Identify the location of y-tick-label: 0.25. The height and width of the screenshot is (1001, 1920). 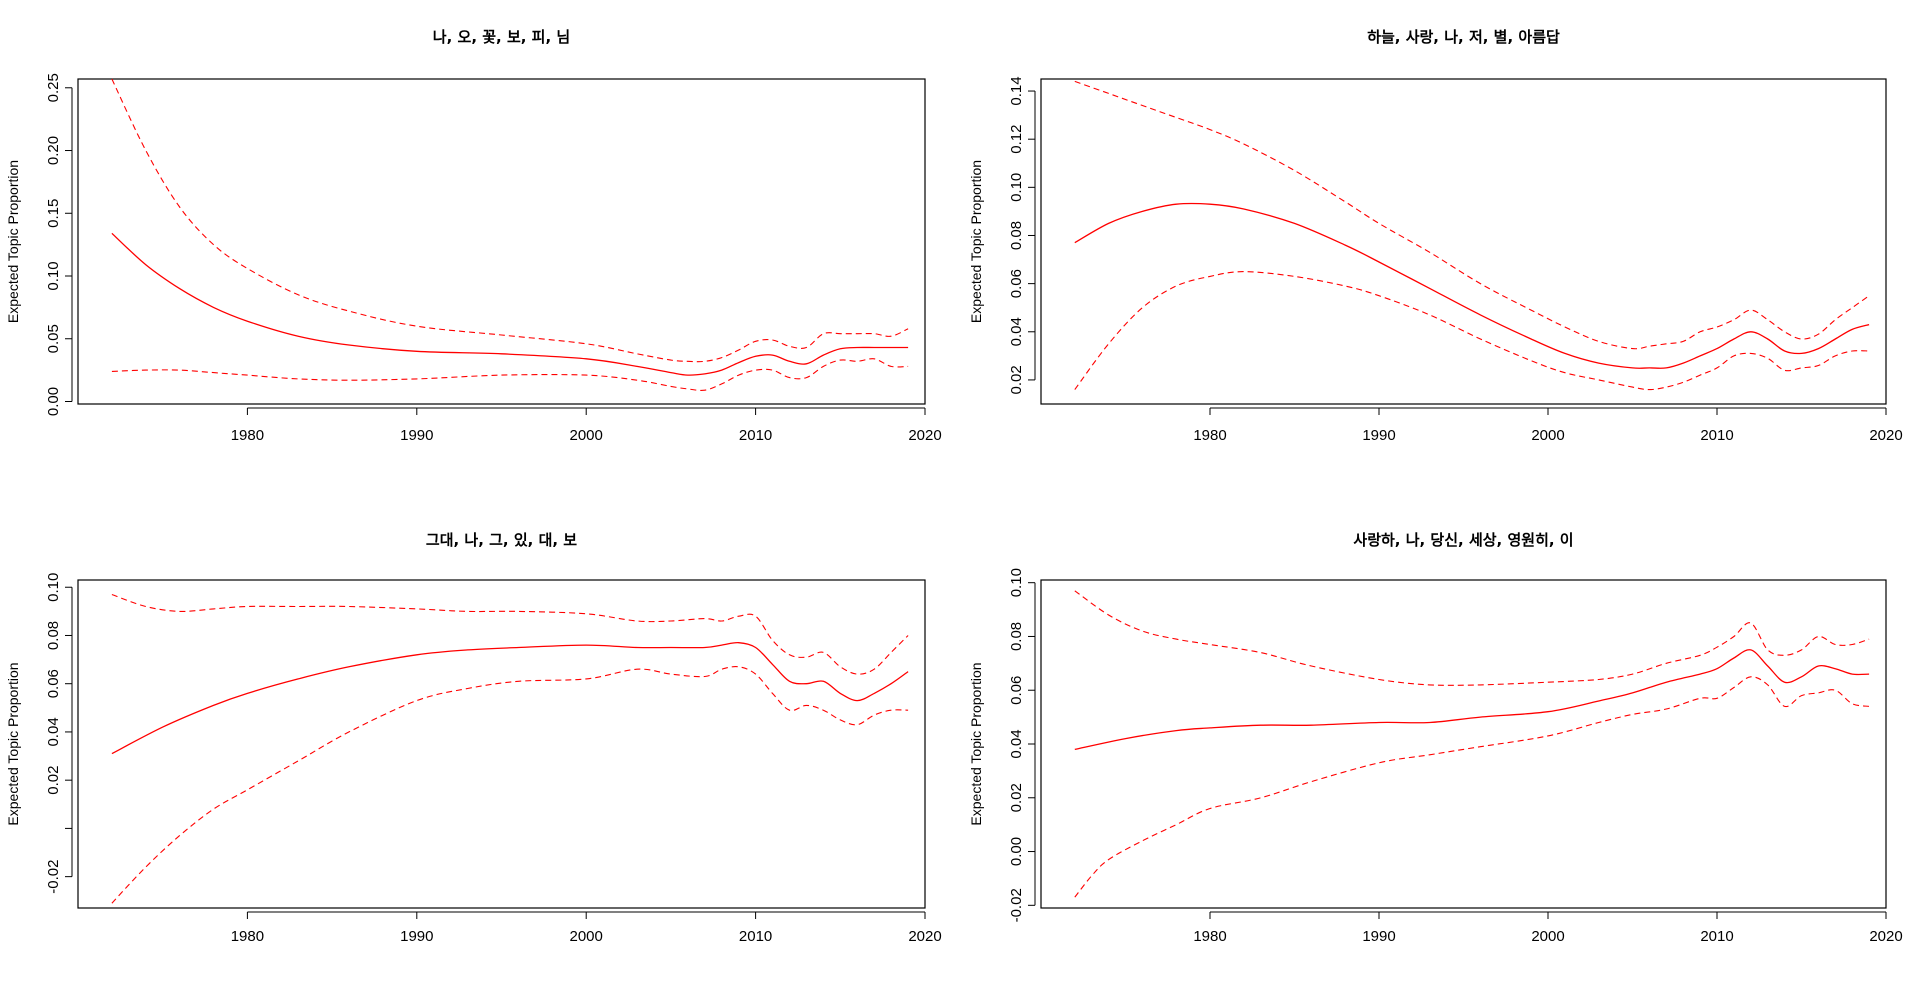
(53, 87).